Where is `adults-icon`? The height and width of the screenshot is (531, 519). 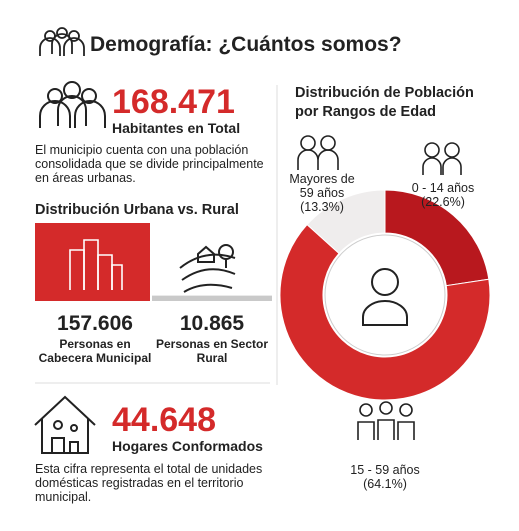
adults-icon is located at coordinates (386, 420).